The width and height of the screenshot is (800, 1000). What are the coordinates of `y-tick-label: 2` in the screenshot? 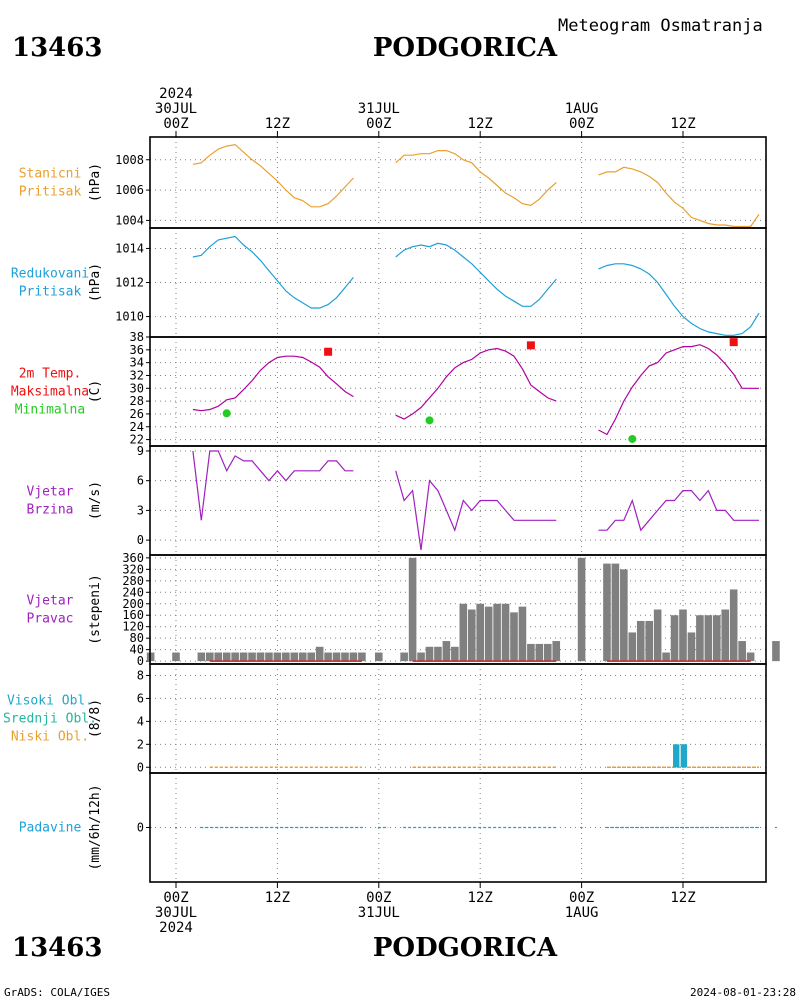 It's located at (140, 744).